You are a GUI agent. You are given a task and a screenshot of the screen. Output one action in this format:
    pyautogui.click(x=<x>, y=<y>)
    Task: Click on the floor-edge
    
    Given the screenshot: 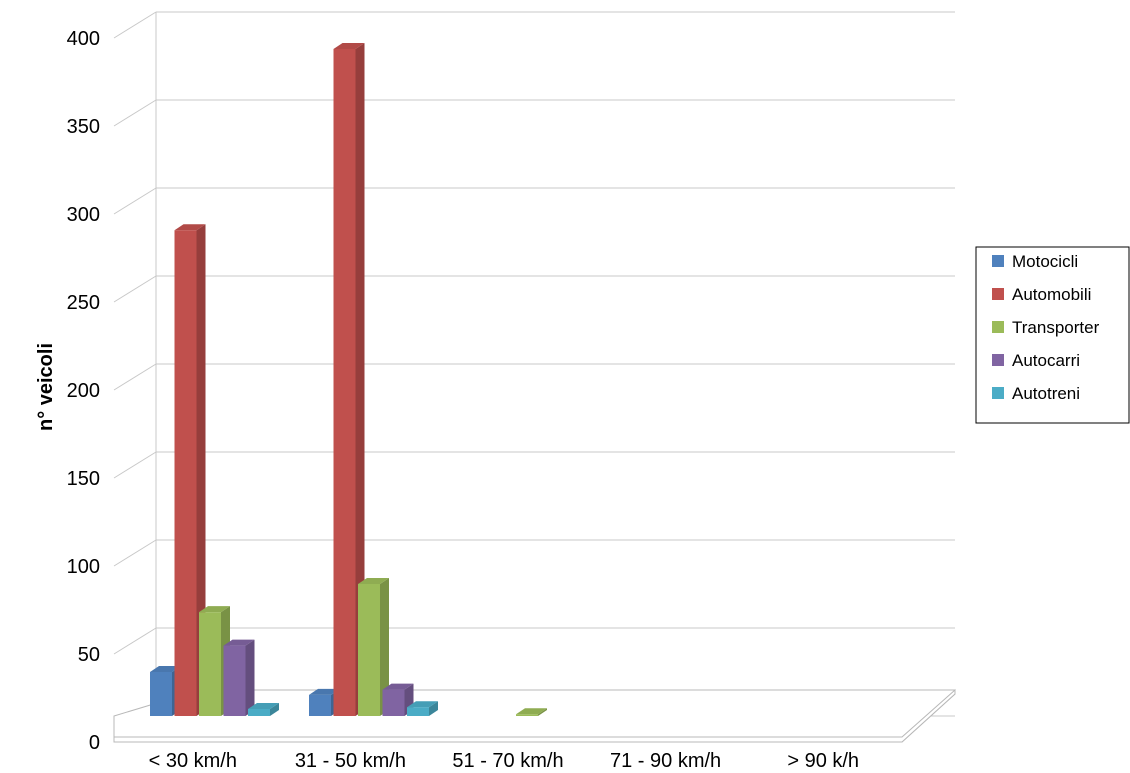 What is the action you would take?
    pyautogui.click(x=534, y=715)
    